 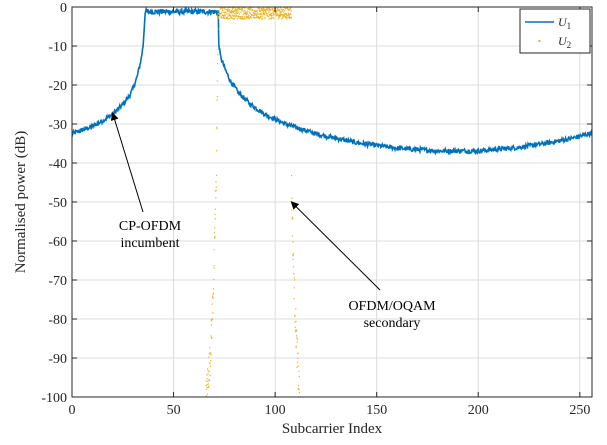 What do you see at coordinates (57, 86) in the screenshot?
I see `y-tick-label: -20` at bounding box center [57, 86].